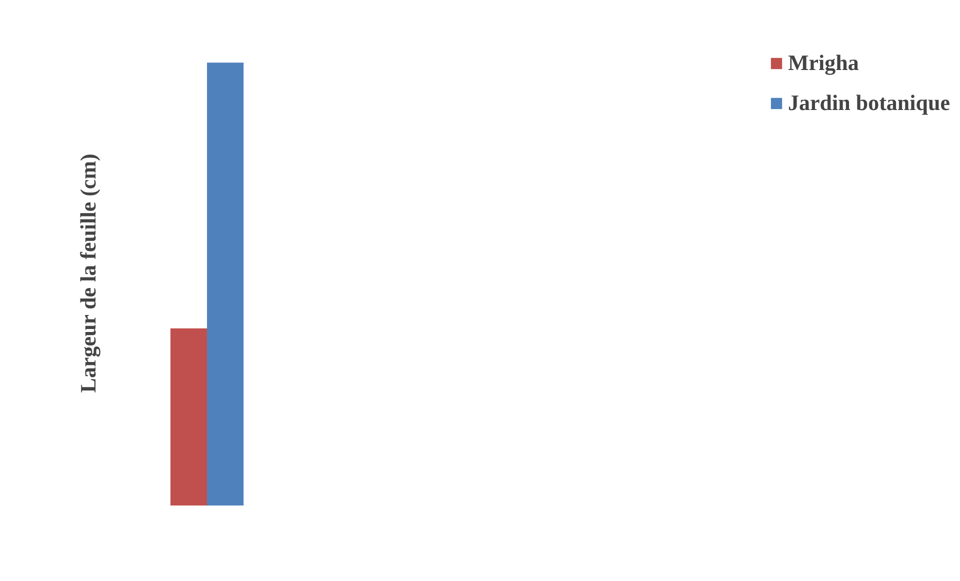 The width and height of the screenshot is (960, 581). What do you see at coordinates (823, 63) in the screenshot?
I see `legend-label: Mrigha` at bounding box center [823, 63].